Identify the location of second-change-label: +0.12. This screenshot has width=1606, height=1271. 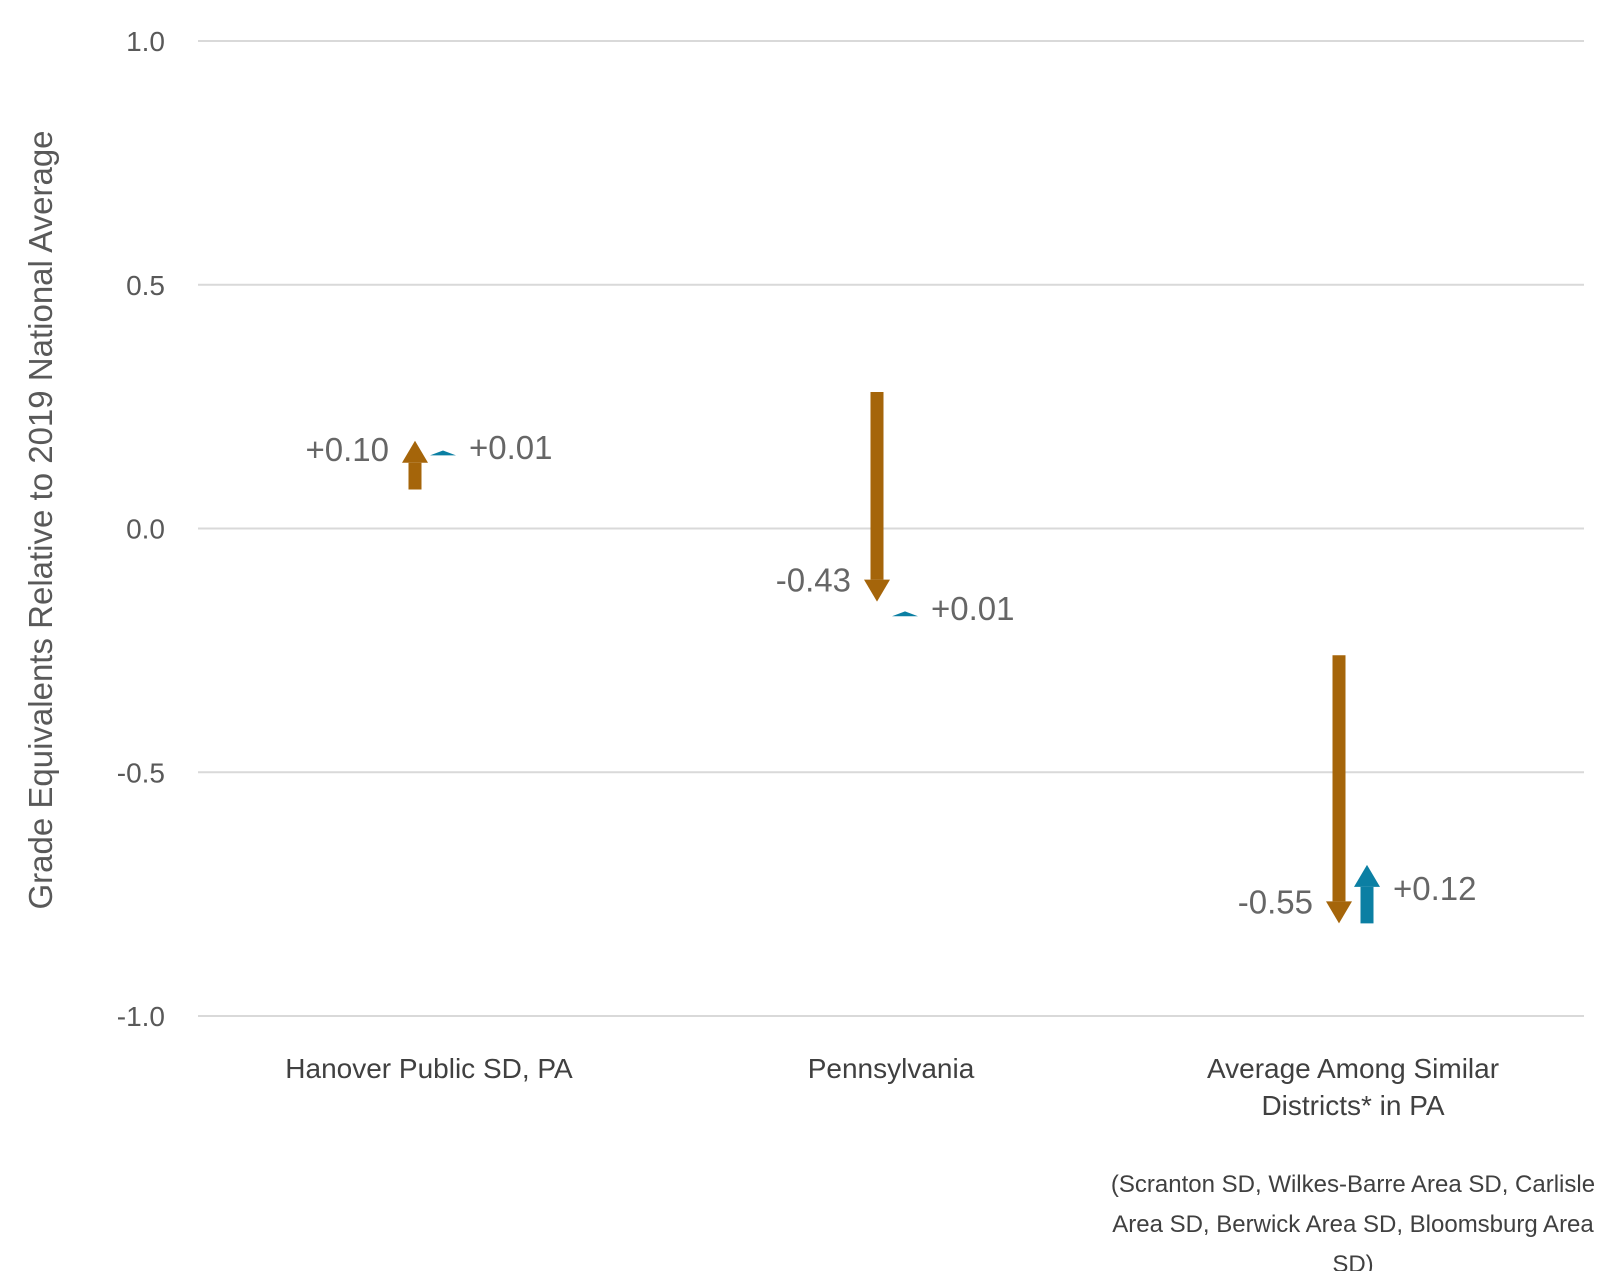
(1435, 888).